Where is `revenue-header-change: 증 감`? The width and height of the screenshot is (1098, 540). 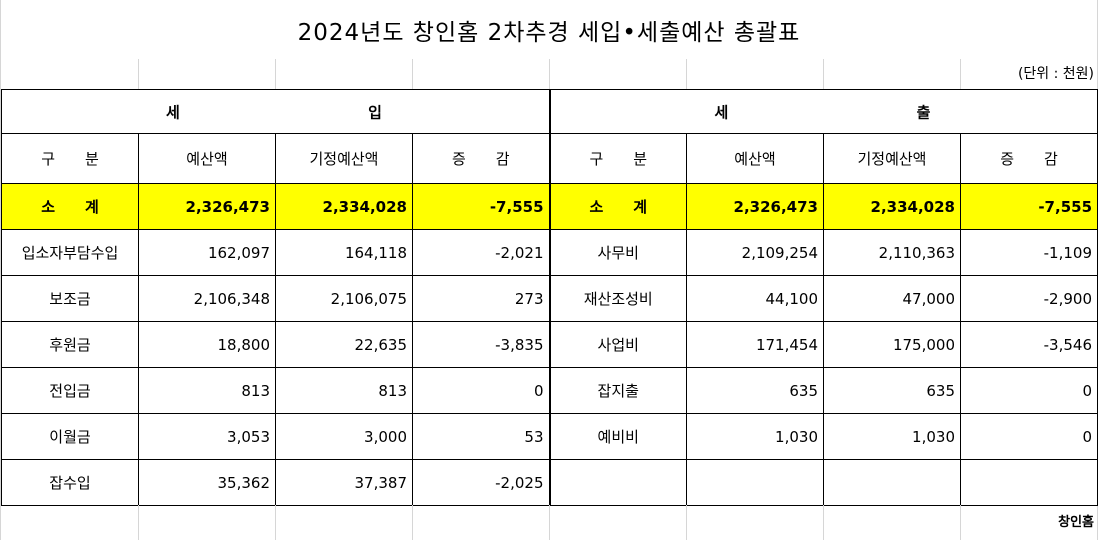
revenue-header-change: 증 감 is located at coordinates (481, 158).